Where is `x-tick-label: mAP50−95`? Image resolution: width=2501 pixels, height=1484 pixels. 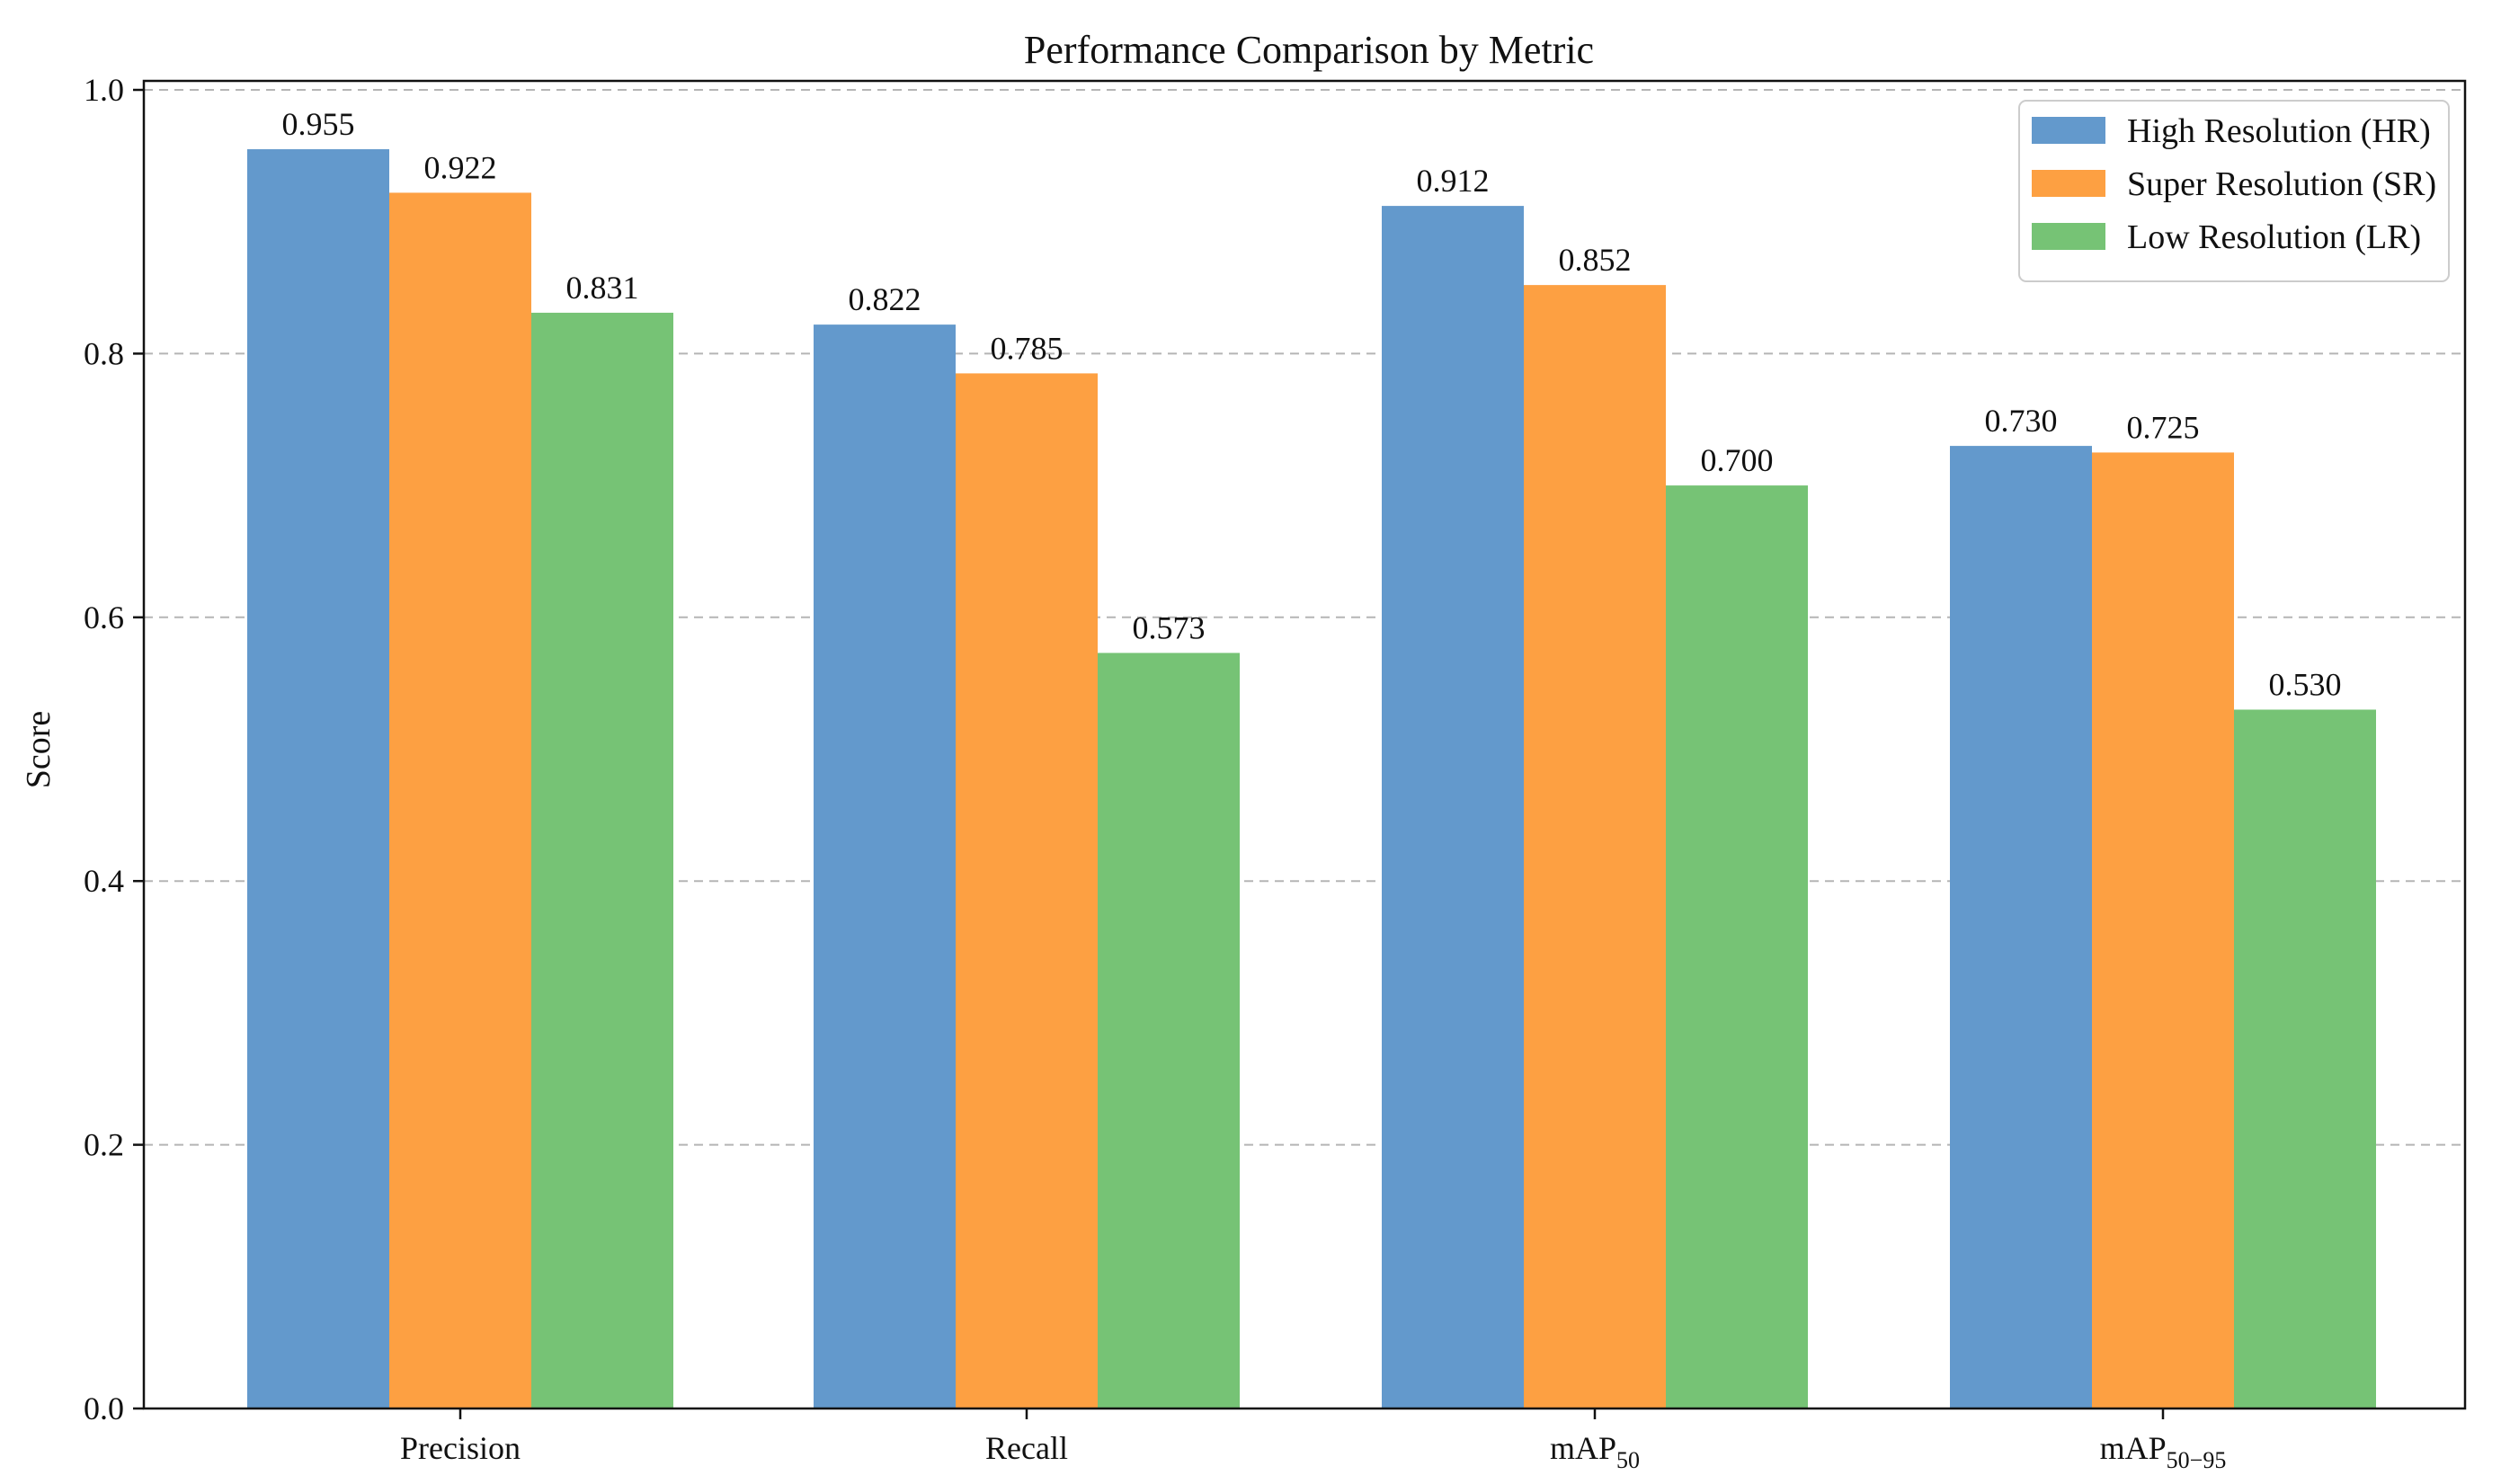
x-tick-label: mAP50−95 is located at coordinates (2163, 1451).